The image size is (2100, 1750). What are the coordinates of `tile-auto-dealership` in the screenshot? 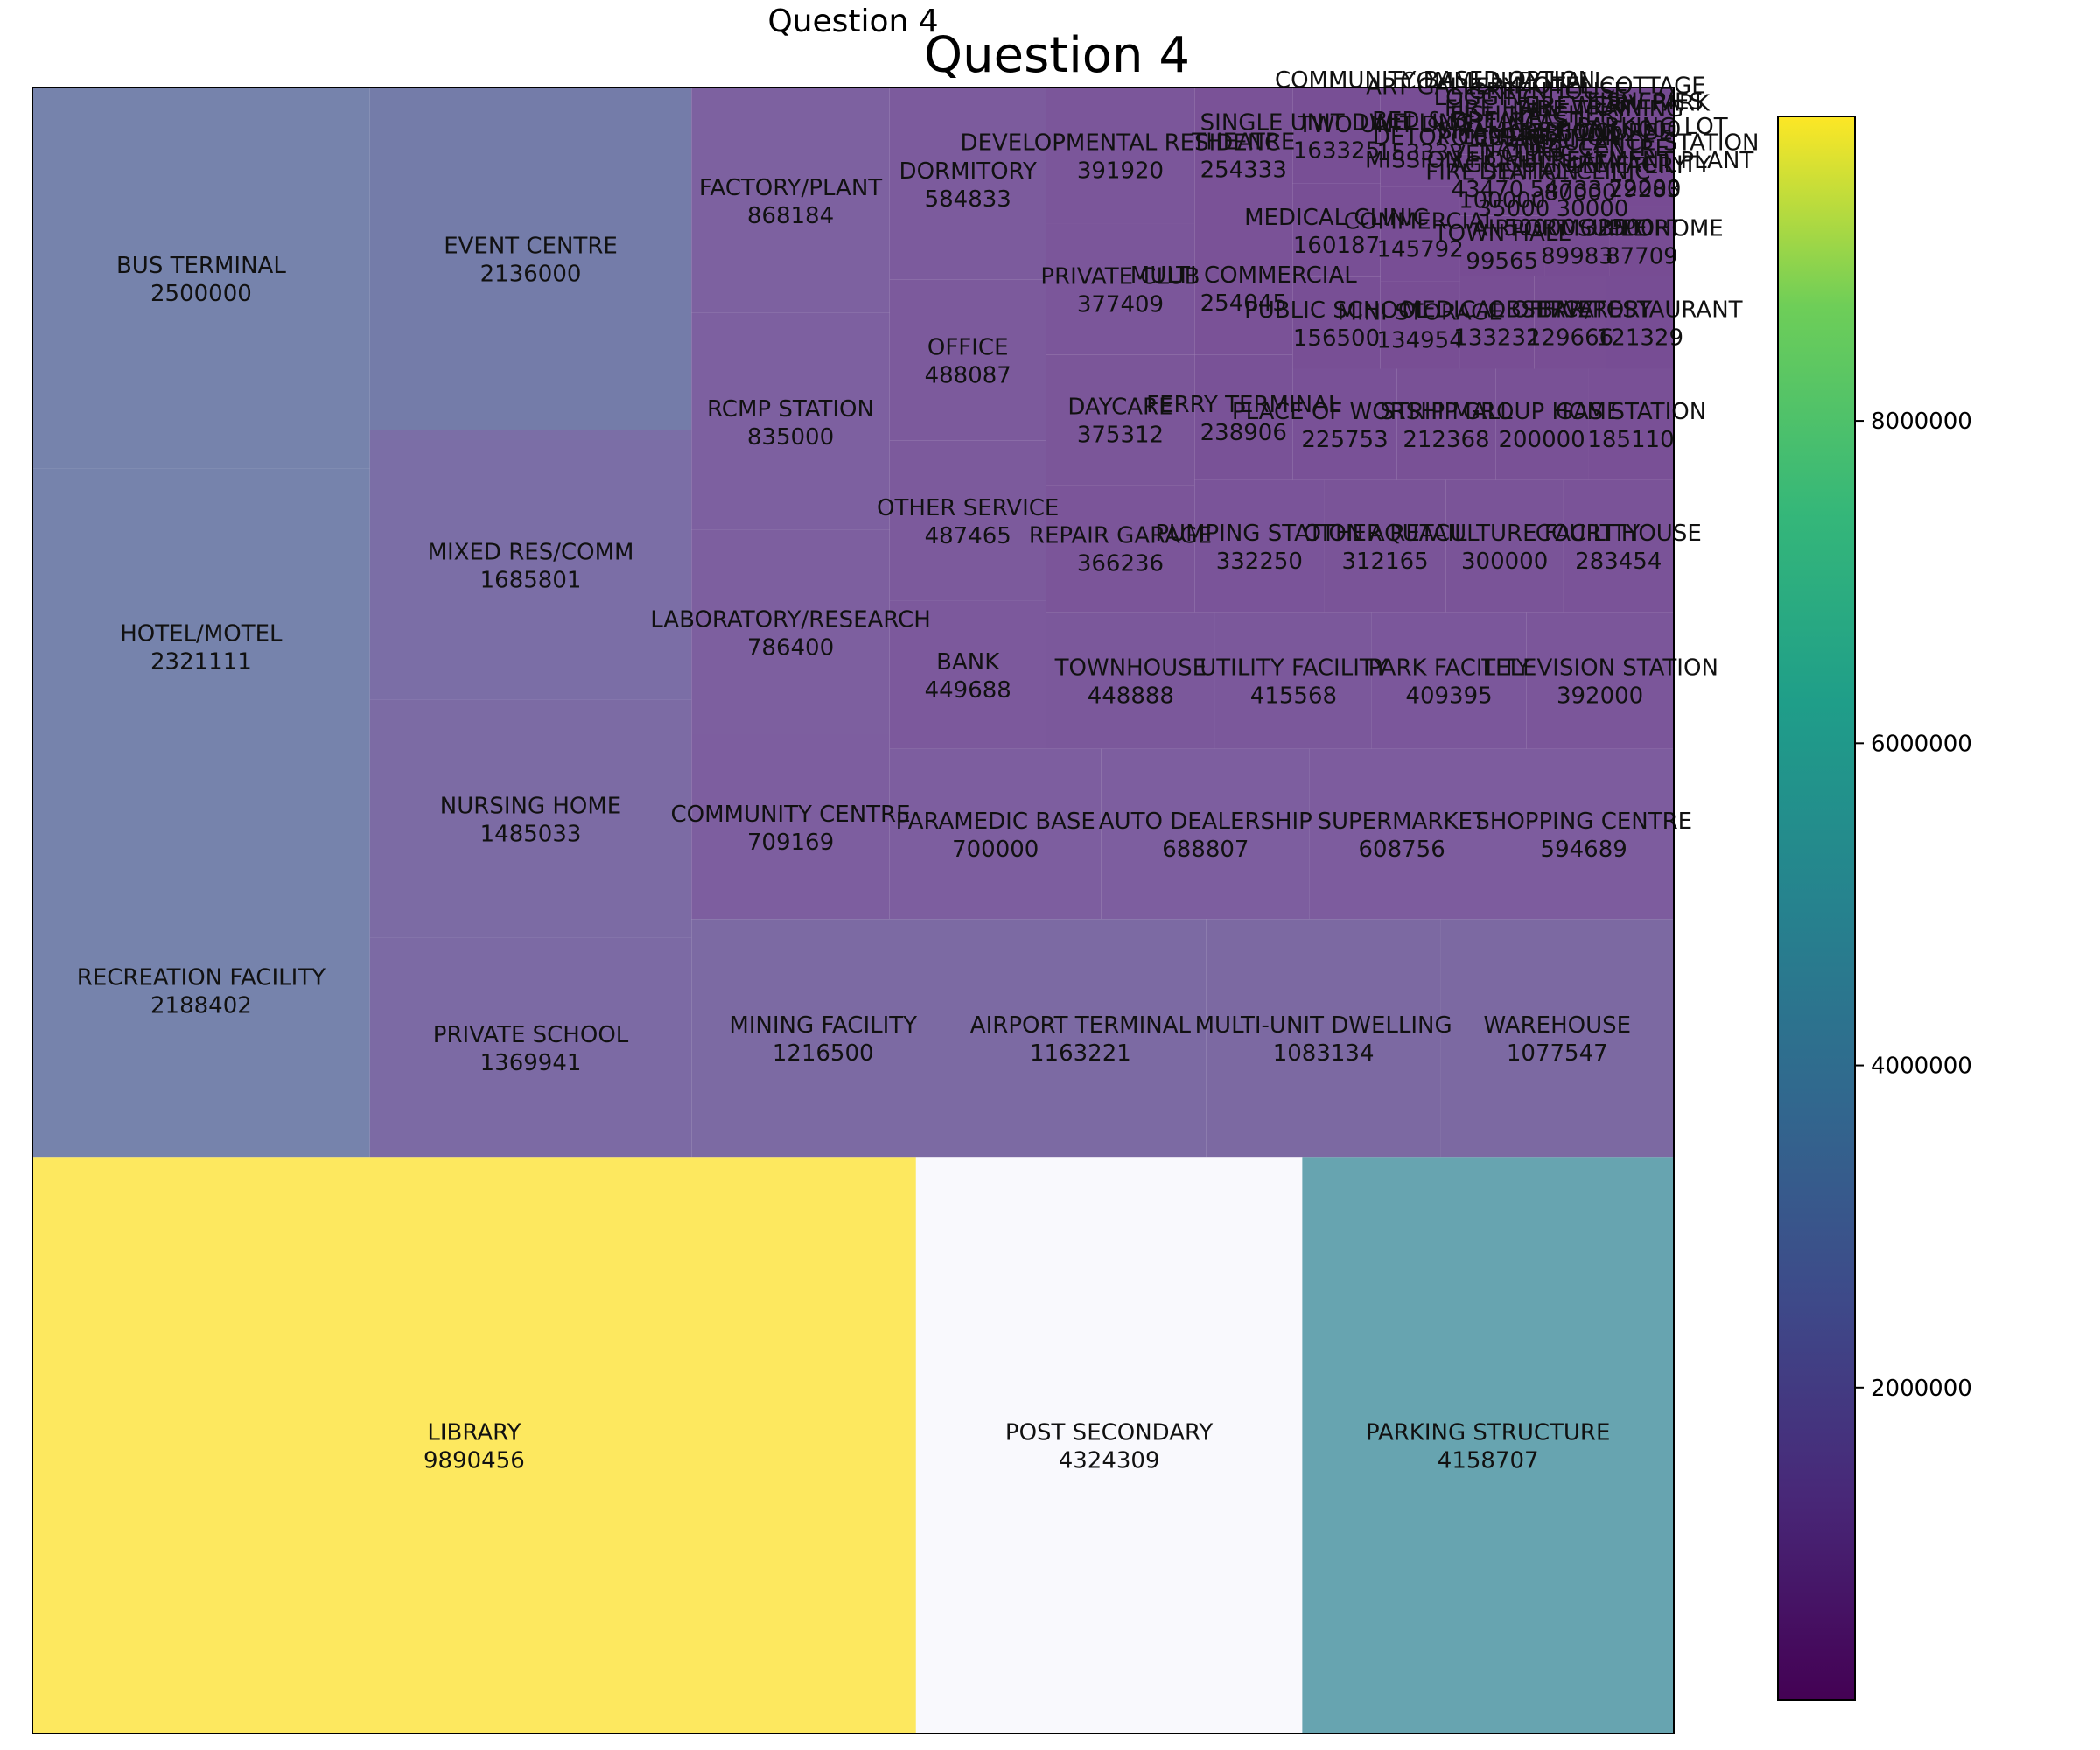 It's located at (1205, 834).